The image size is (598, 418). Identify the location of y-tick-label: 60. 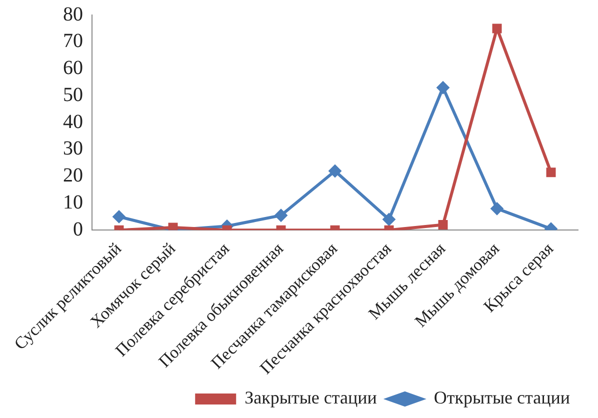
(73, 68).